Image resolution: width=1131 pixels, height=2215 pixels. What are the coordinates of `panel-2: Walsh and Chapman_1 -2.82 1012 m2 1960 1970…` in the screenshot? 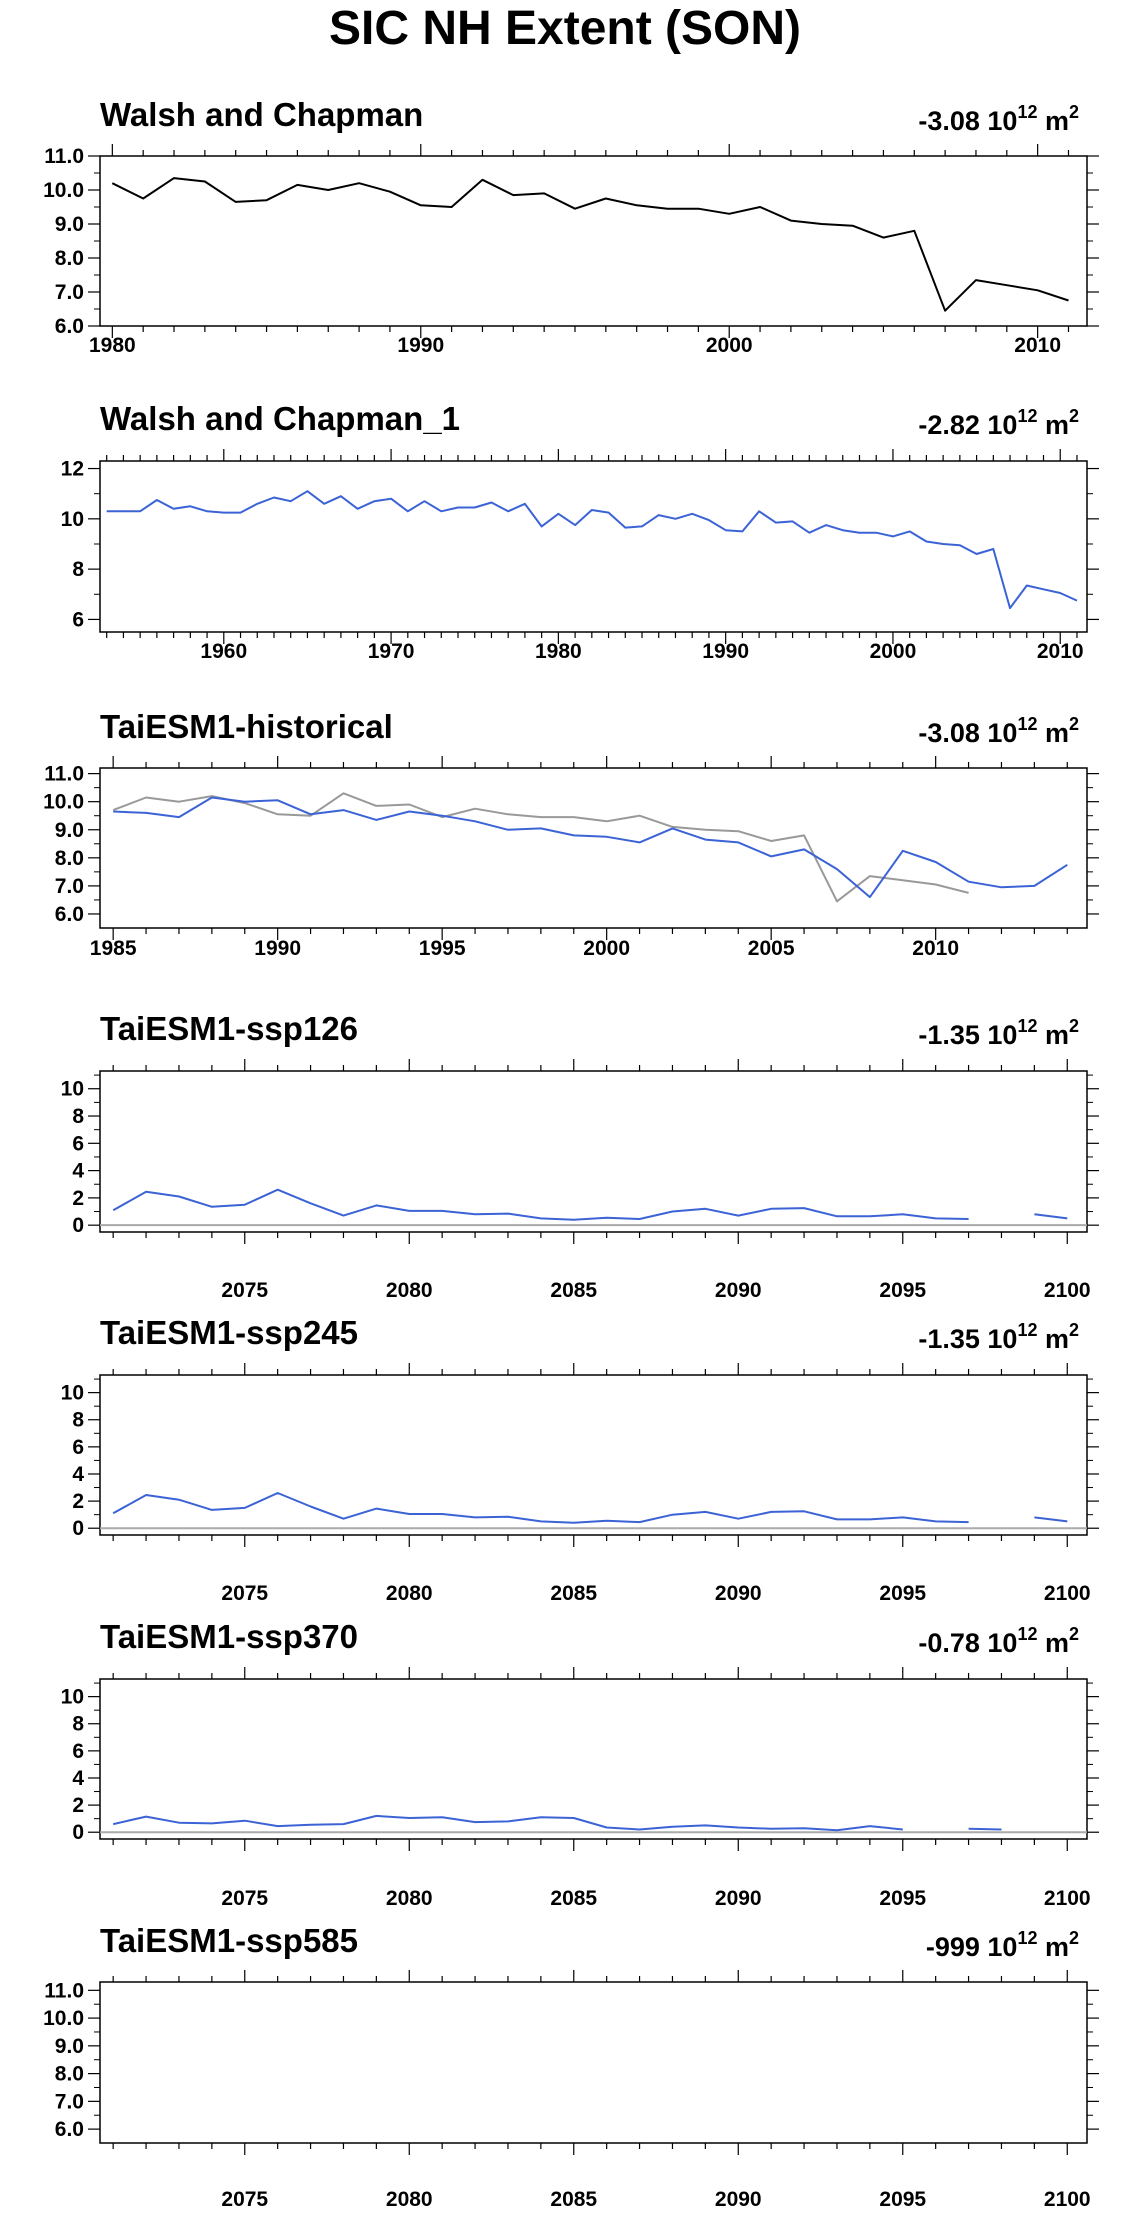 It's located at (580, 531).